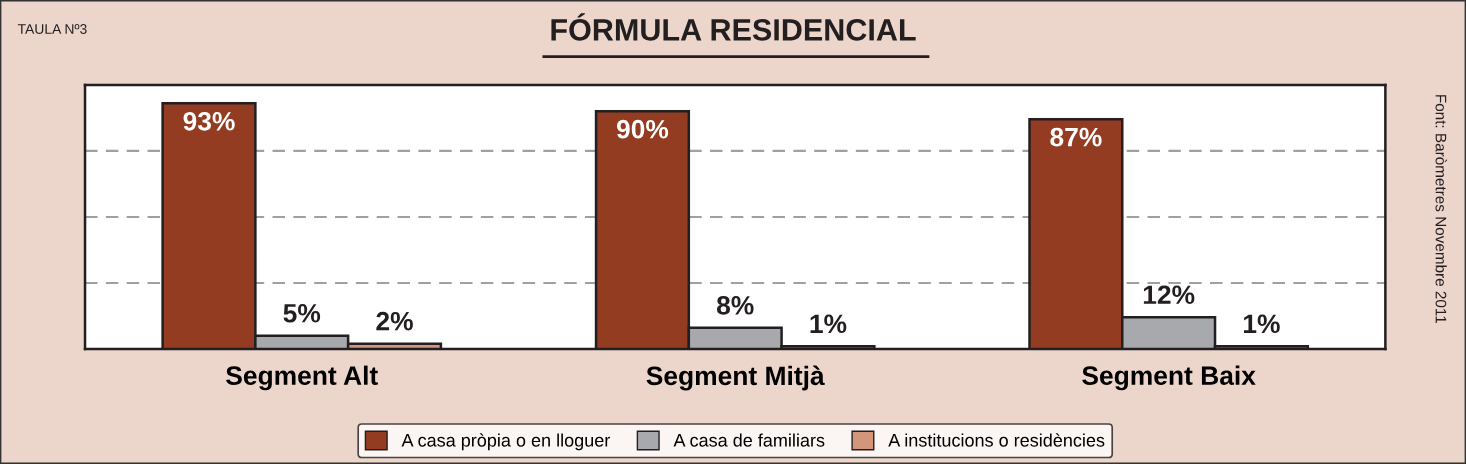 The width and height of the screenshot is (1466, 464). What do you see at coordinates (1169, 295) in the screenshot?
I see `data-label: 12%` at bounding box center [1169, 295].